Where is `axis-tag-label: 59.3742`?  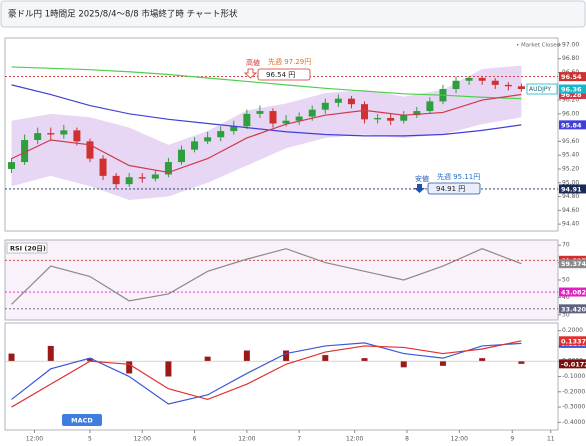 axis-tag-label: 59.3742 is located at coordinates (573, 264).